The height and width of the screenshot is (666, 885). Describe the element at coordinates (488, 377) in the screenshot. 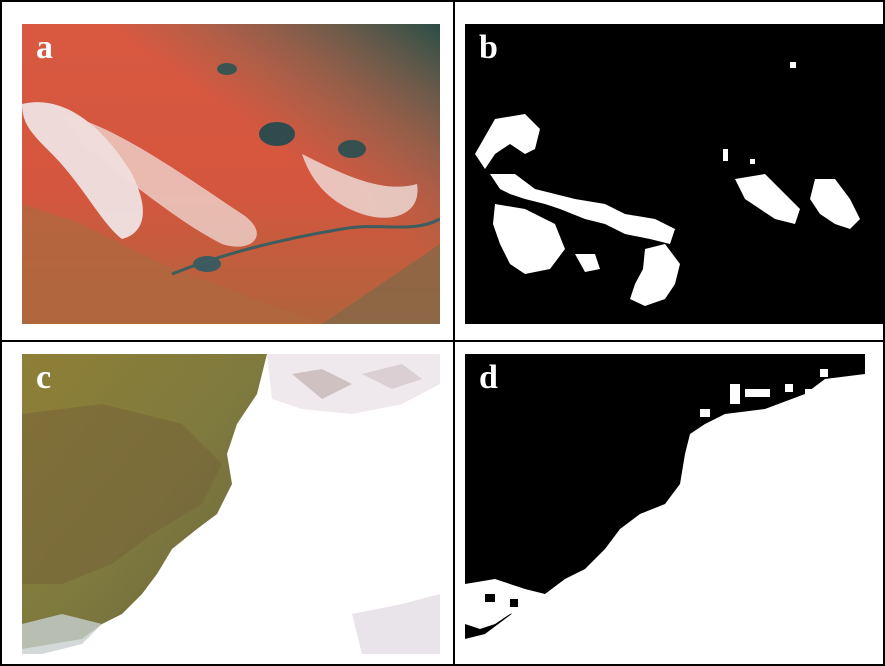

I see `panel-label-d: d` at that location.